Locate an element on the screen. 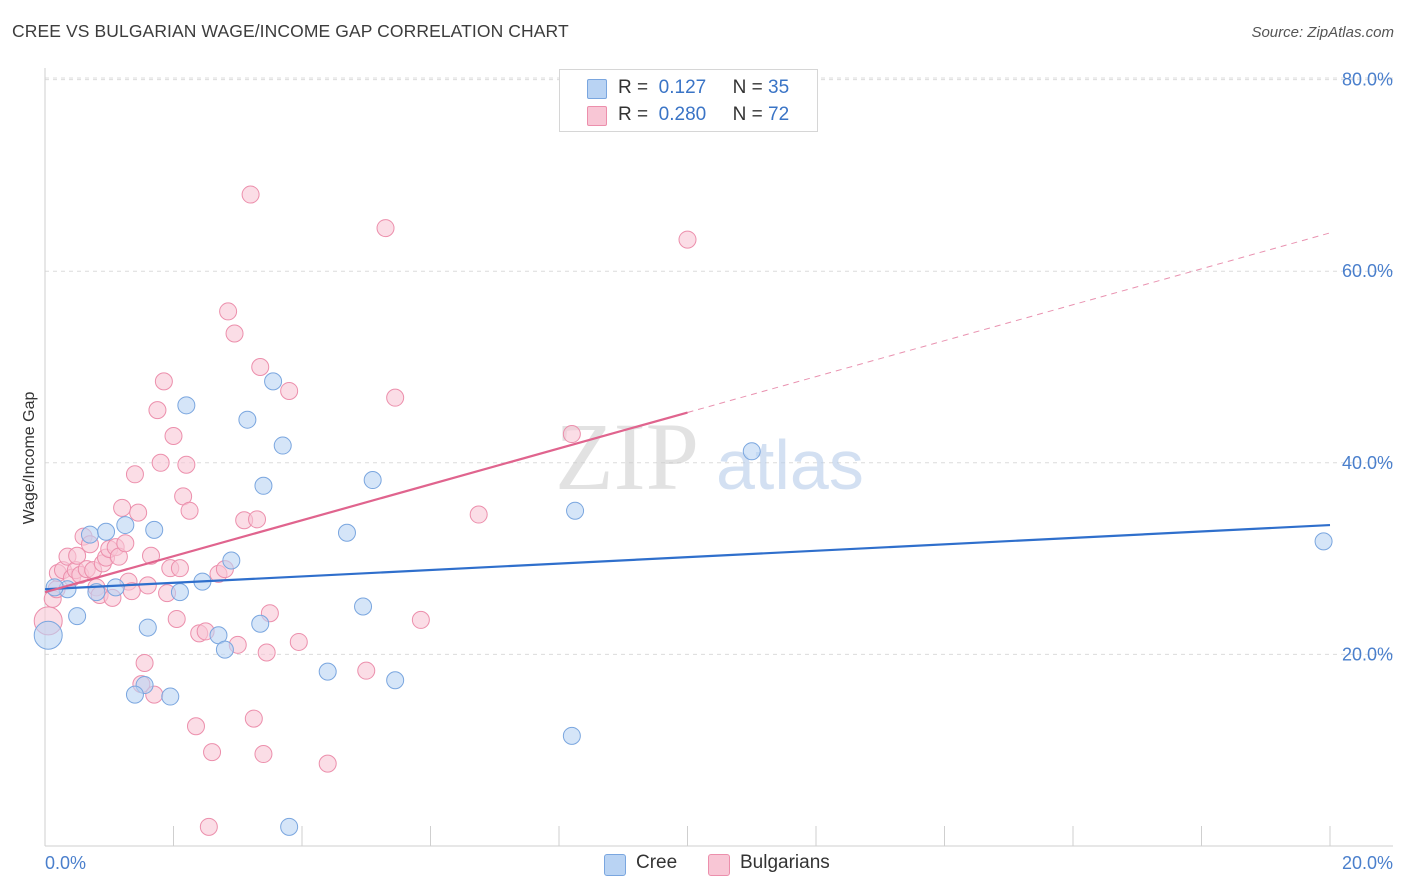  legend-r-value: 0.127 is located at coordinates (682, 87).